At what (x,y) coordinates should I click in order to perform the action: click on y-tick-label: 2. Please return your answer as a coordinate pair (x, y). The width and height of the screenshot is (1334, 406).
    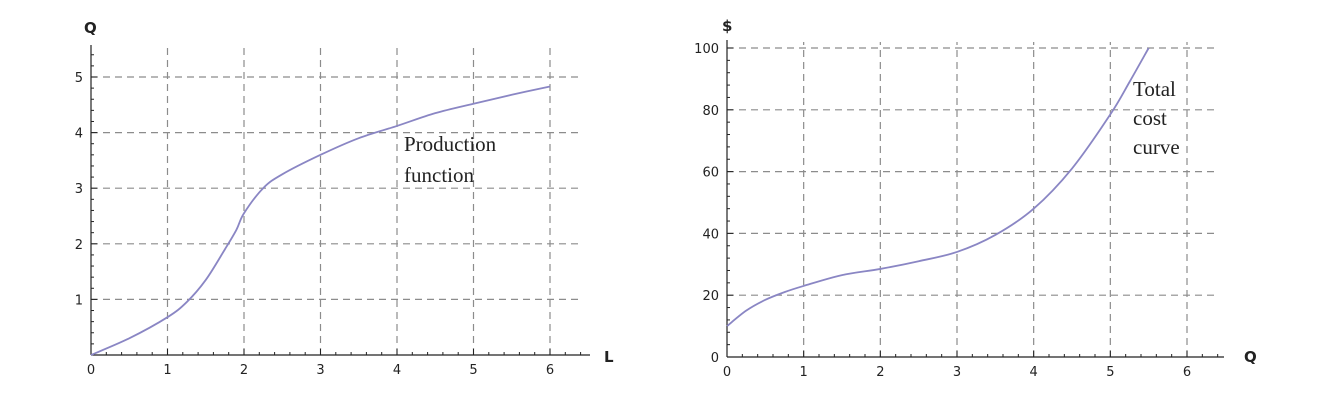
    Looking at the image, I should click on (79, 245).